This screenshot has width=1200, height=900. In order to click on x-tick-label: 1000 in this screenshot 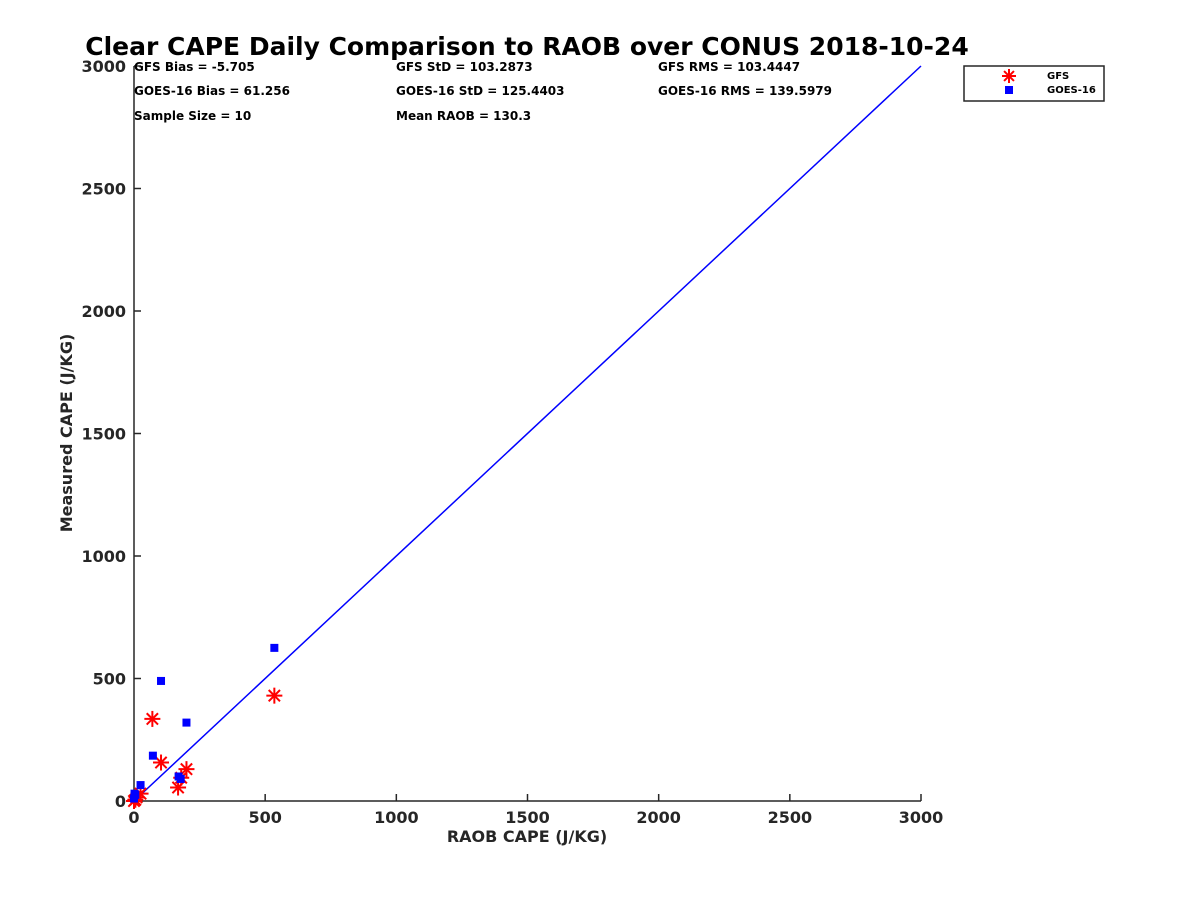, I will do `click(396, 817)`.